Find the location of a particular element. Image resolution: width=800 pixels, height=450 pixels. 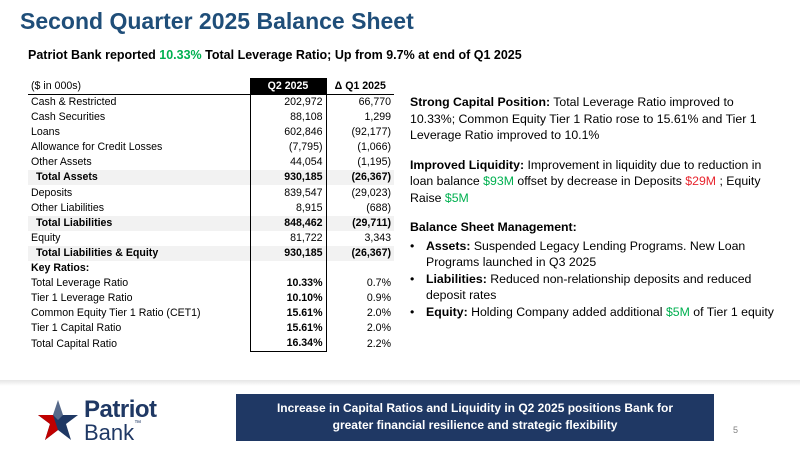

row-change: (29,711) is located at coordinates (360, 223).